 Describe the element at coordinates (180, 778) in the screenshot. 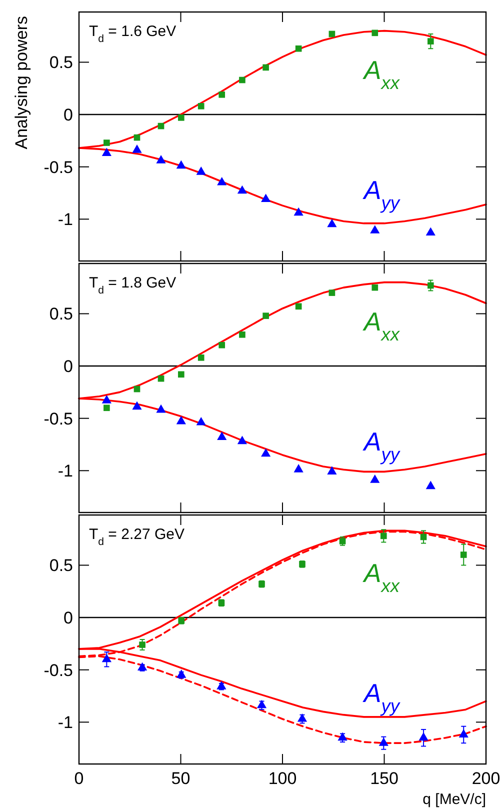

I see `x-tick-label: 50` at that location.